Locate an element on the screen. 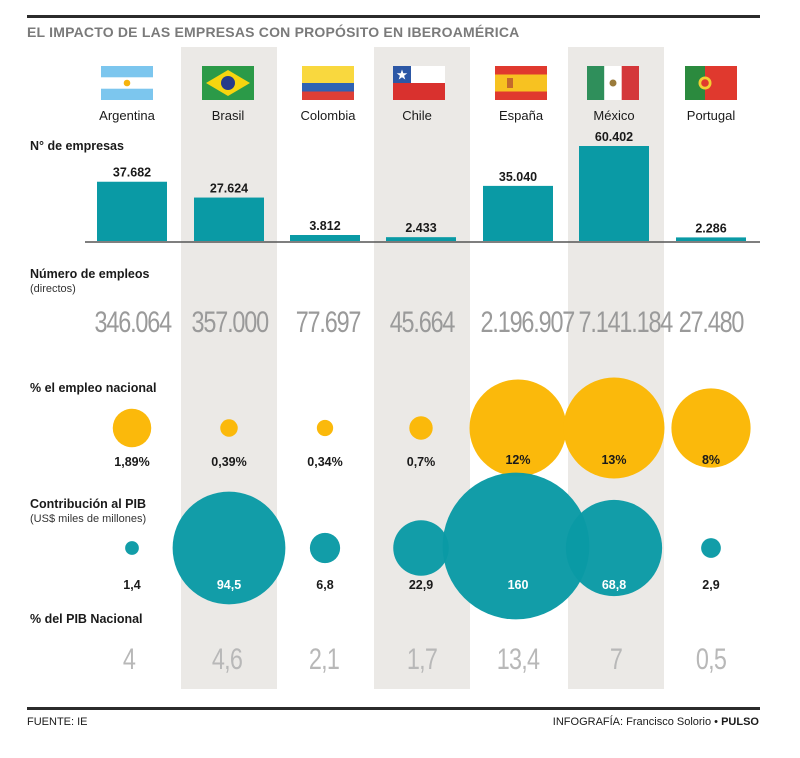 Image resolution: width=800 pixels, height=758 pixels. credit-label: INFOGRAFÍA: Francisco Solorio • is located at coordinates (635, 722).